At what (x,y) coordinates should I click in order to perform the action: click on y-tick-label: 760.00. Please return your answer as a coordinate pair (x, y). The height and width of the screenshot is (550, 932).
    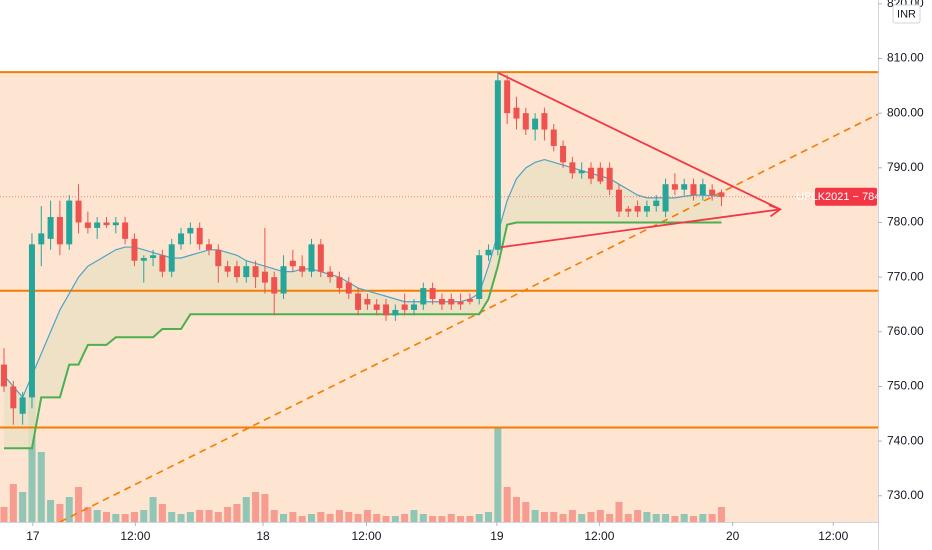
    Looking at the image, I should click on (905, 331).